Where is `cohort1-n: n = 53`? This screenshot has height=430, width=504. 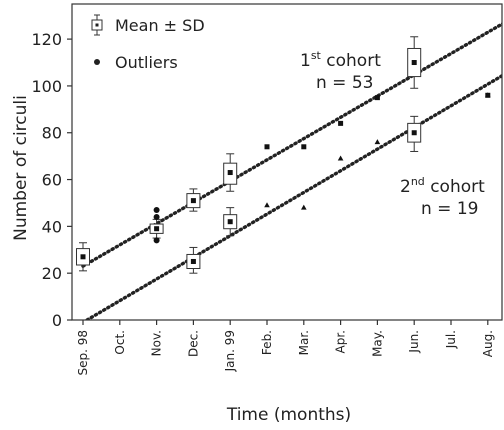
cohort1-n: n = 53 is located at coordinates (344, 83).